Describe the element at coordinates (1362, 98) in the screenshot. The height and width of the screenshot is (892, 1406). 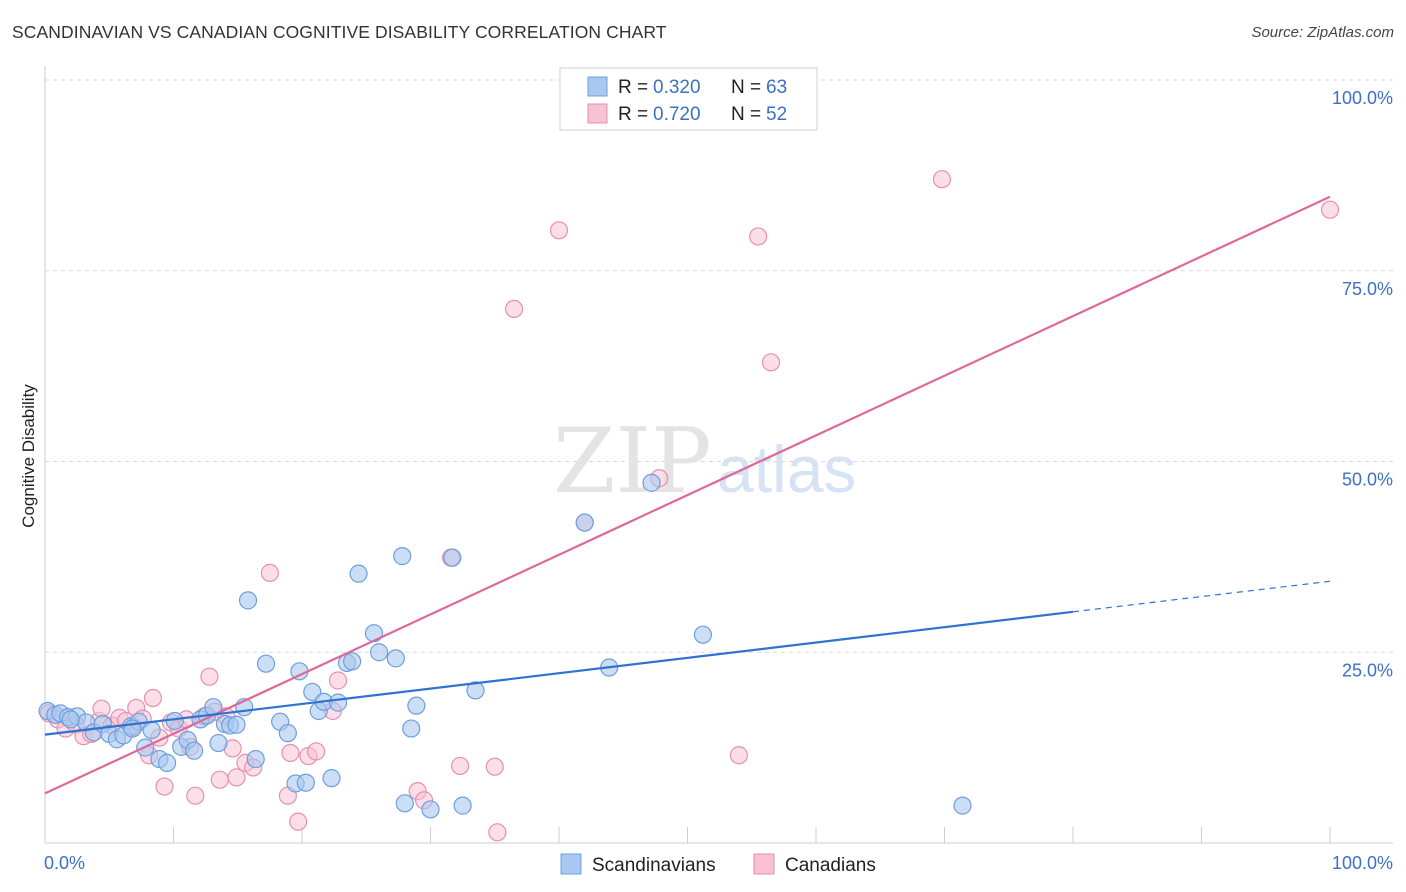
I see `y-tick-label-100: 100.0%` at that location.